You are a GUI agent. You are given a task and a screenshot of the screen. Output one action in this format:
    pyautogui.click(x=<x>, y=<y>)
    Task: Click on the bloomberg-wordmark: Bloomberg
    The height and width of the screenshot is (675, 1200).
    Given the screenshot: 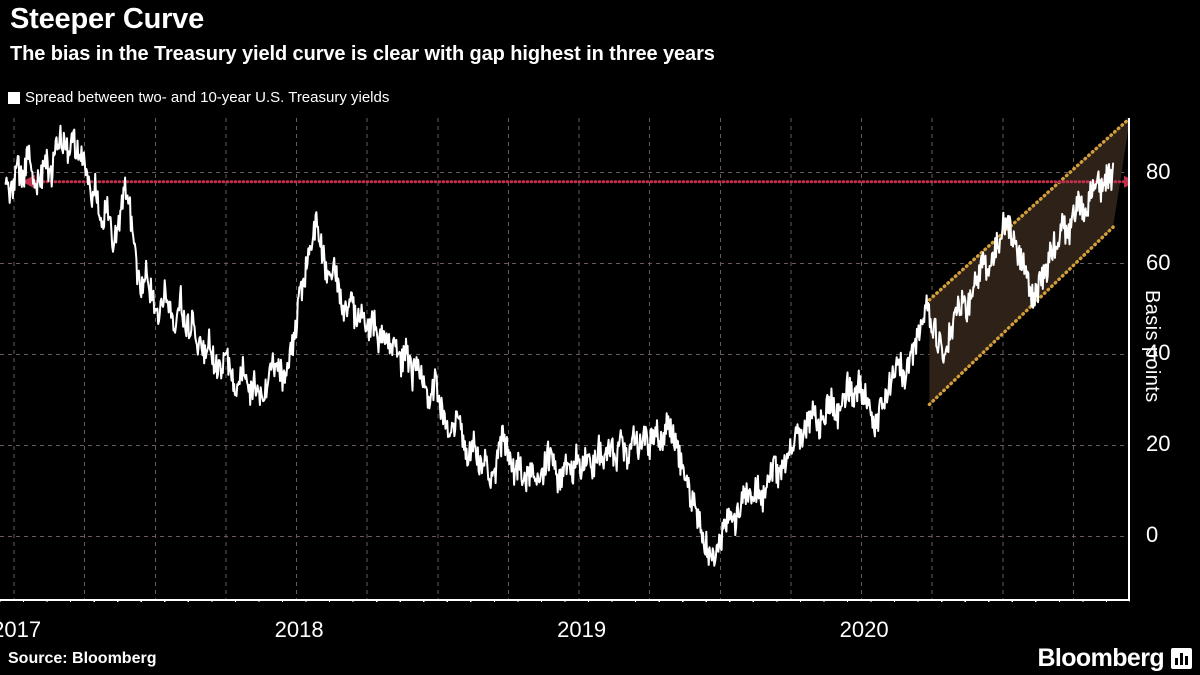 What is the action you would take?
    pyautogui.click(x=1100, y=658)
    